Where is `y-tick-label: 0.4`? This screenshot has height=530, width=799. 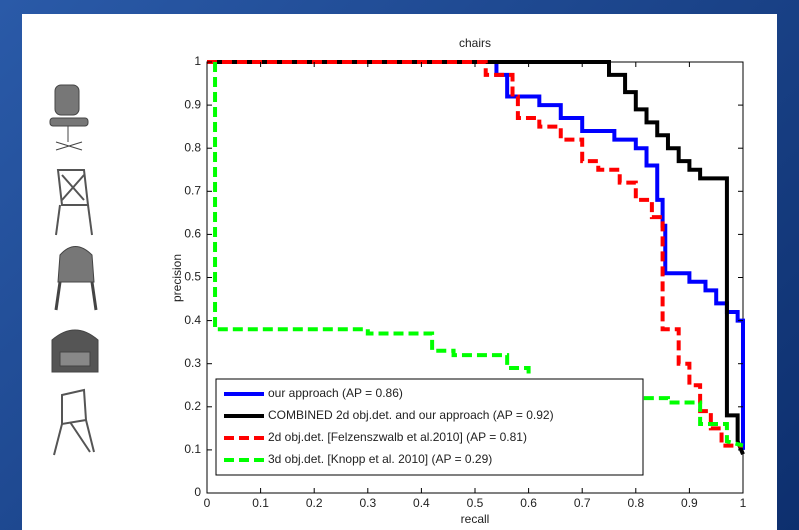 y-tick-label: 0.4 is located at coordinates (192, 320).